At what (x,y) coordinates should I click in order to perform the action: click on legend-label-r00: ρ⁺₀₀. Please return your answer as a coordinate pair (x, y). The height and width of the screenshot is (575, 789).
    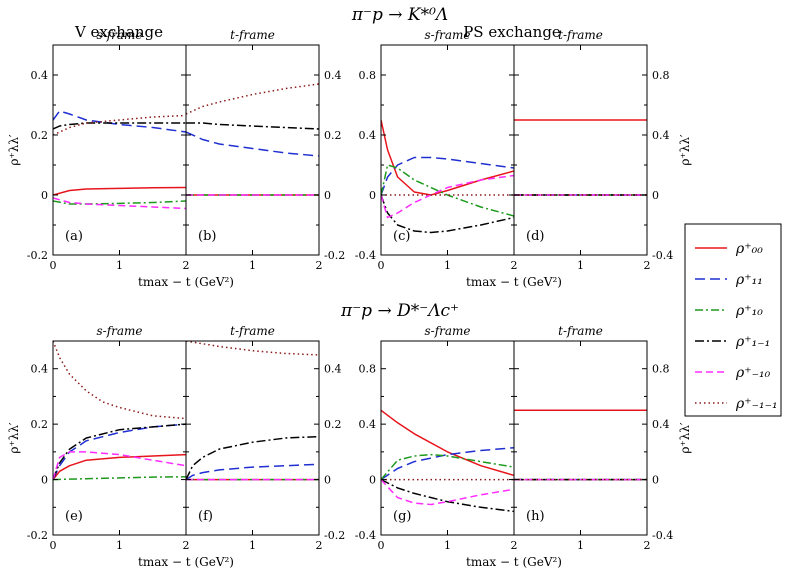
    Looking at the image, I should click on (749, 249).